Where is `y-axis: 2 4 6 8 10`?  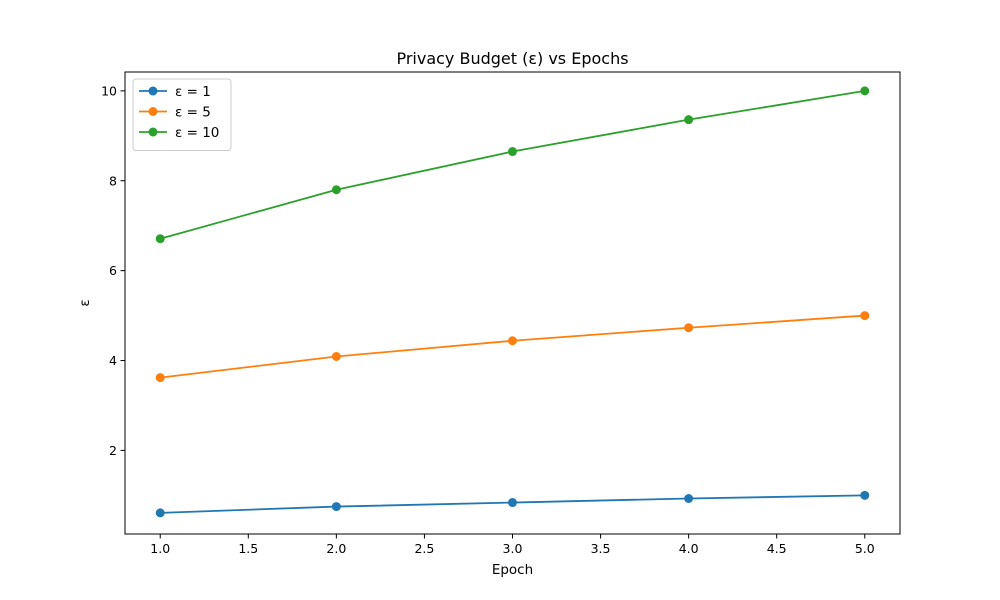
y-axis: 2 4 6 8 10 is located at coordinates (113, 270).